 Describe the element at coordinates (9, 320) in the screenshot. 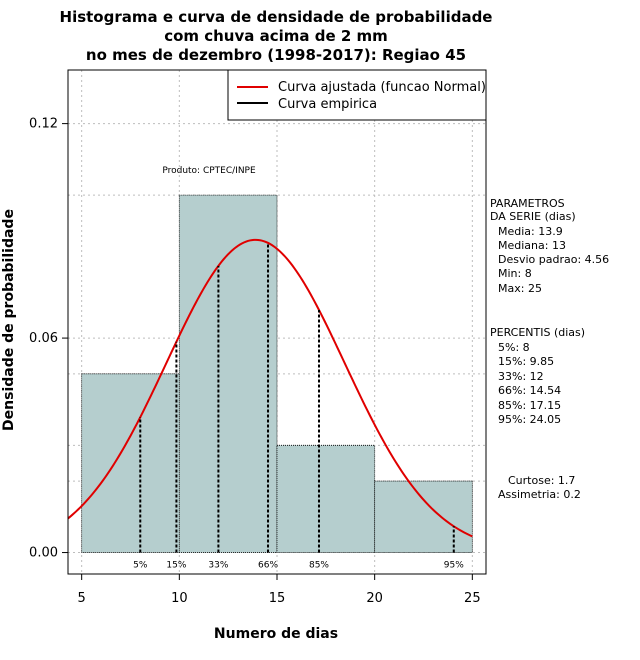

I see `y-axis-title: Densidade de probabilidade` at that location.